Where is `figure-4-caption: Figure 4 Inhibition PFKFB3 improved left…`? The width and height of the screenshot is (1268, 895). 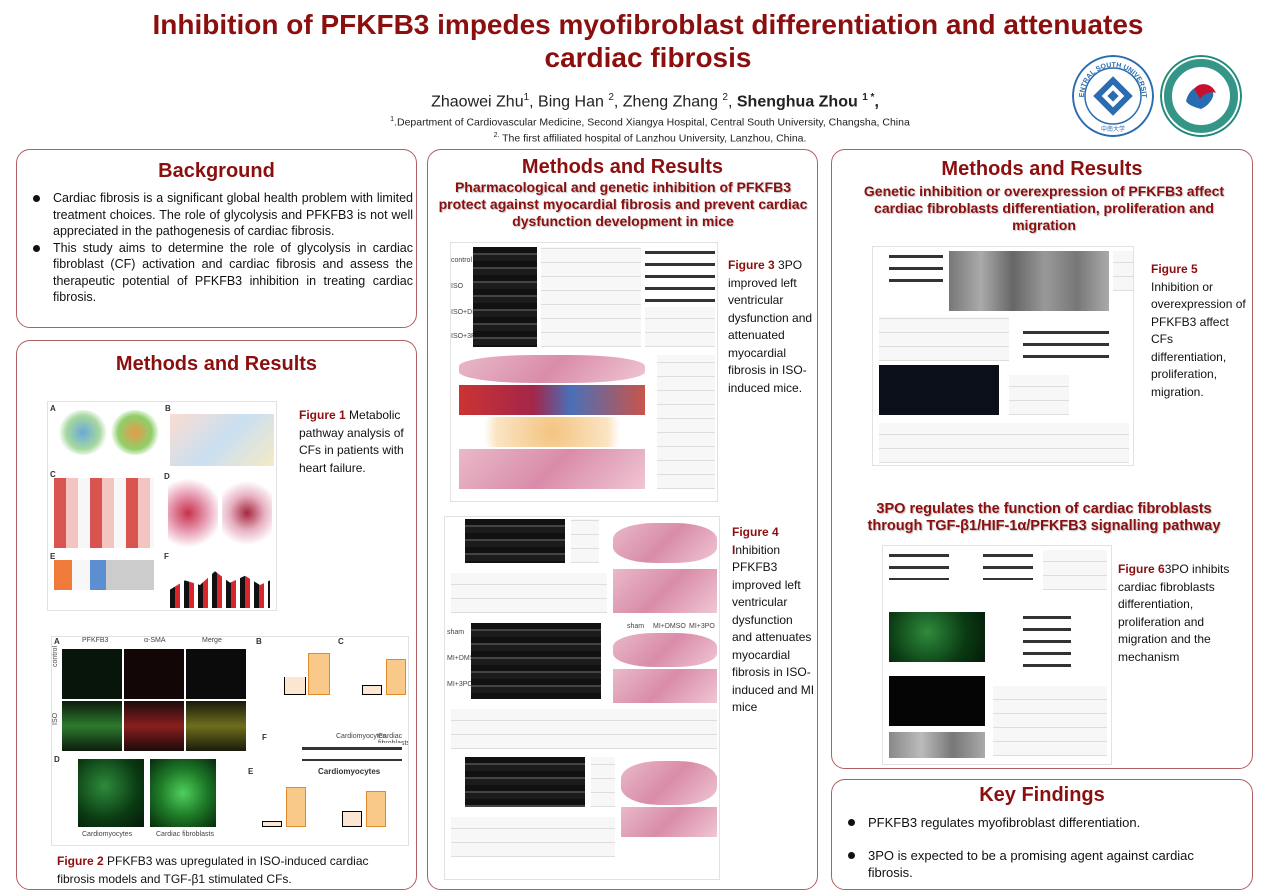 figure-4-caption: Figure 4 Inhibition PFKFB3 improved left… is located at coordinates (774, 620).